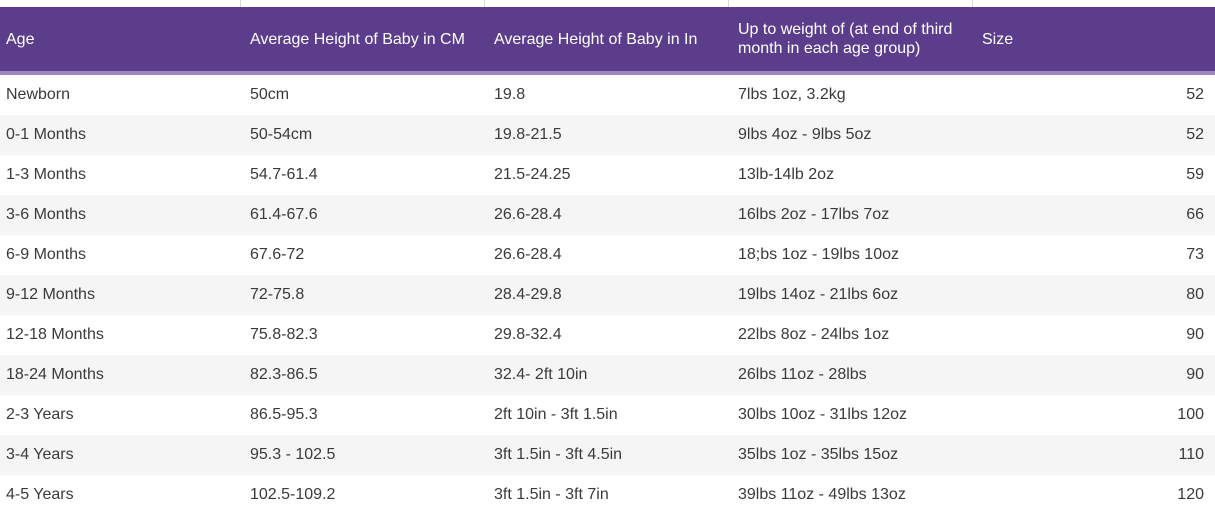 The image size is (1215, 515). I want to click on cell-height-cm: 72-75.8, so click(366, 295).